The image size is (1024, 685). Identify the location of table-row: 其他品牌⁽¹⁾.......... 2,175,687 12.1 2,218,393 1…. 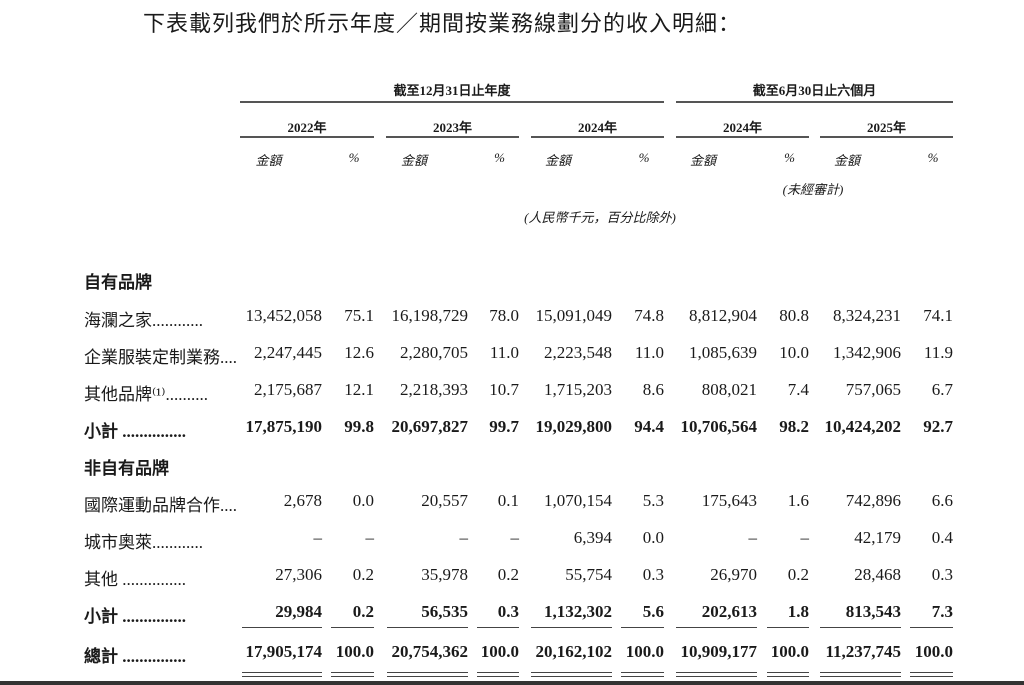
(512, 392).